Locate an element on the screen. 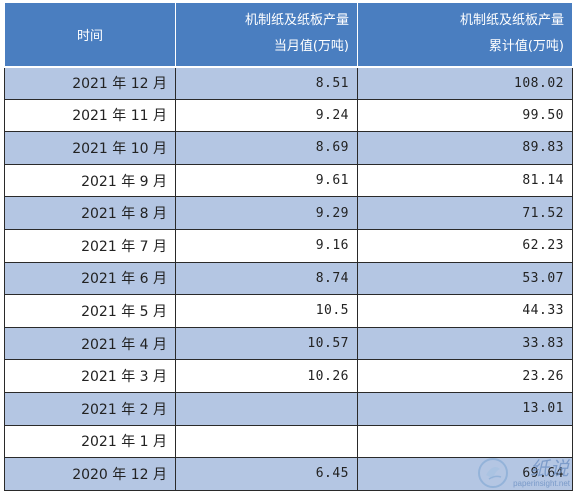  cell-cumulative-output: 44.33 is located at coordinates (465, 311).